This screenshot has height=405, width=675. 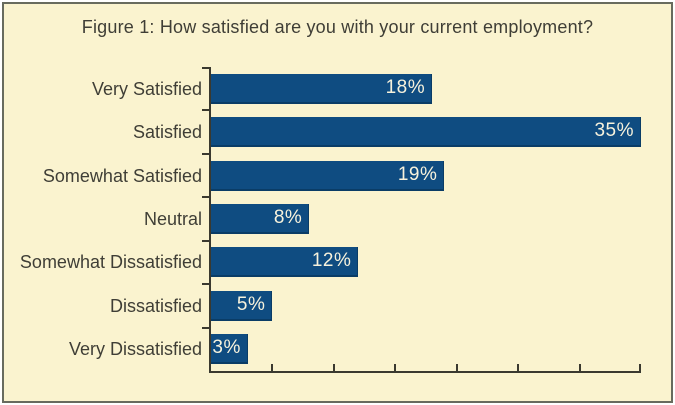 I want to click on bar-very-dissatisfied: 3%, so click(x=229, y=349).